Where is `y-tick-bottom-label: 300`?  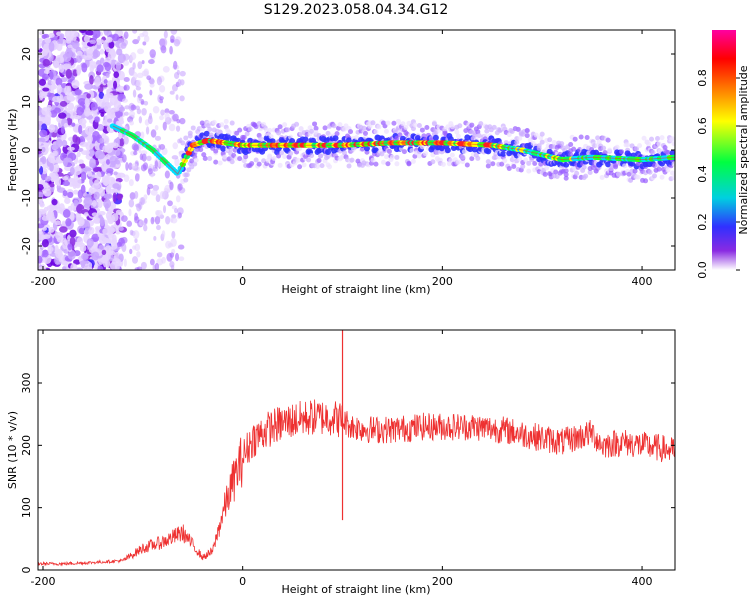
y-tick-bottom-label: 300 is located at coordinates (26, 382).